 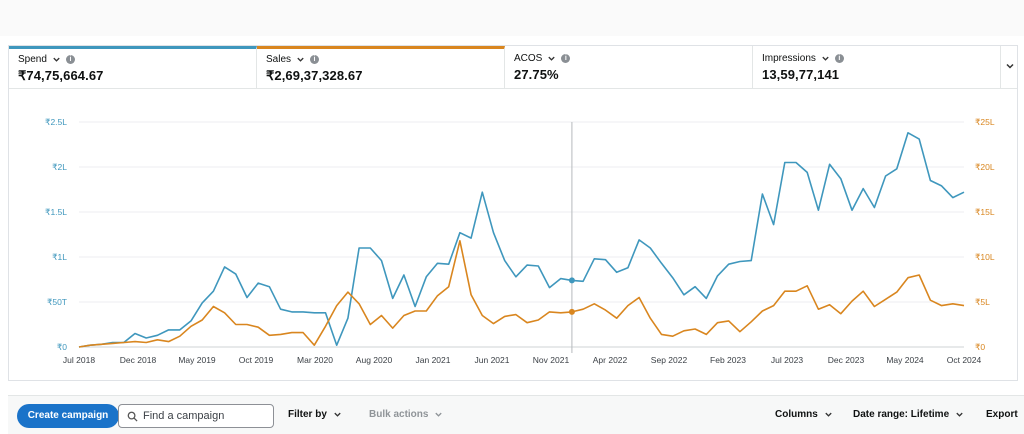 I want to click on metric-acos-header: ACOS i, so click(x=633, y=58).